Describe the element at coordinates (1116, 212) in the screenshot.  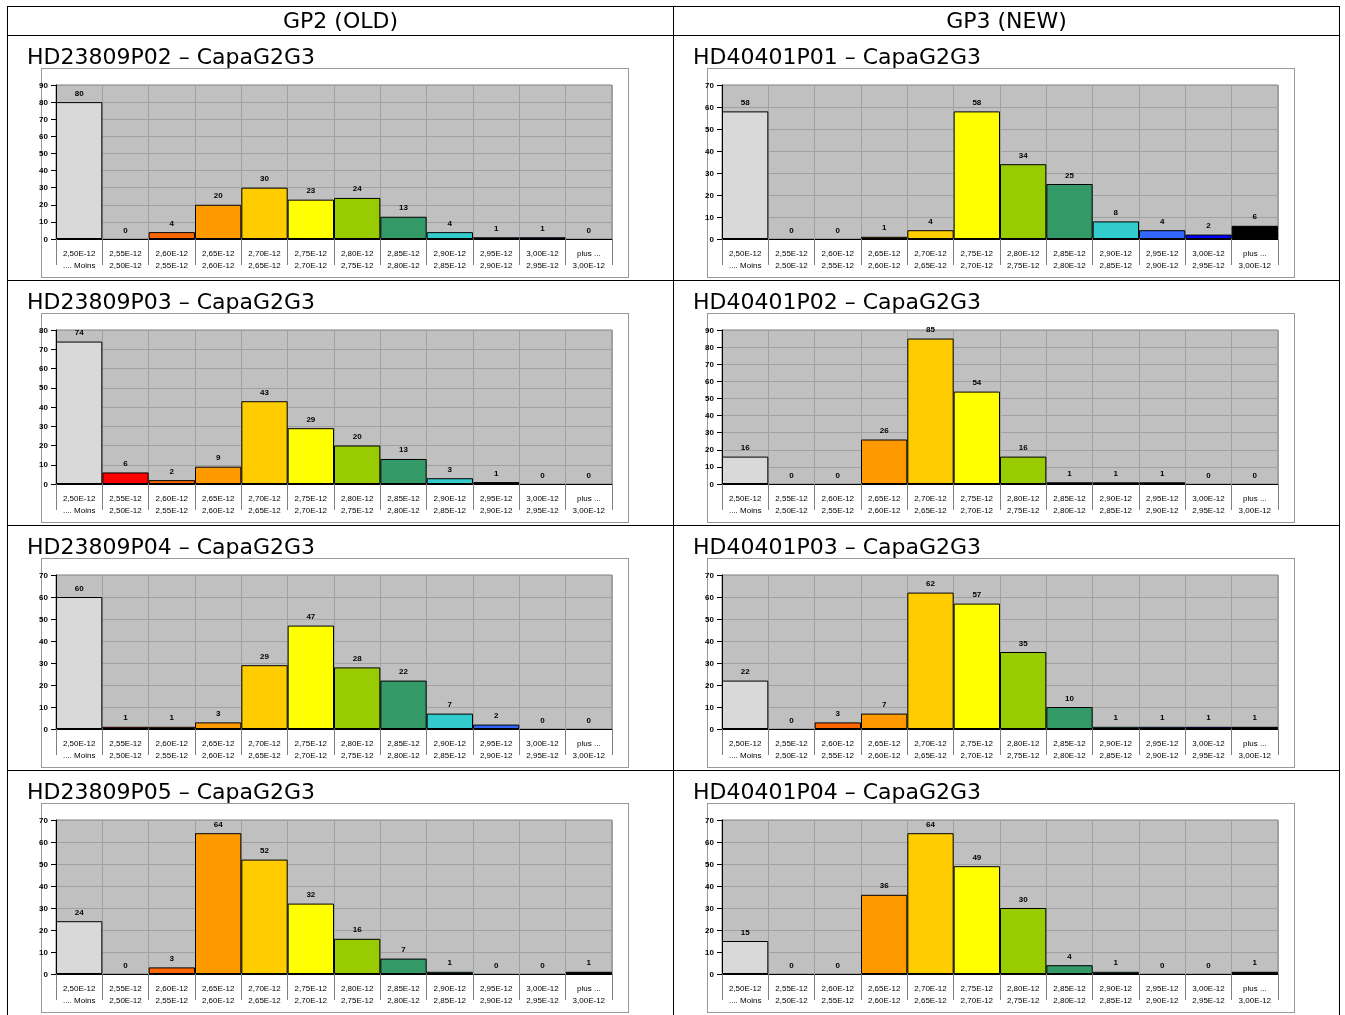
I see `data-label: 8` at that location.